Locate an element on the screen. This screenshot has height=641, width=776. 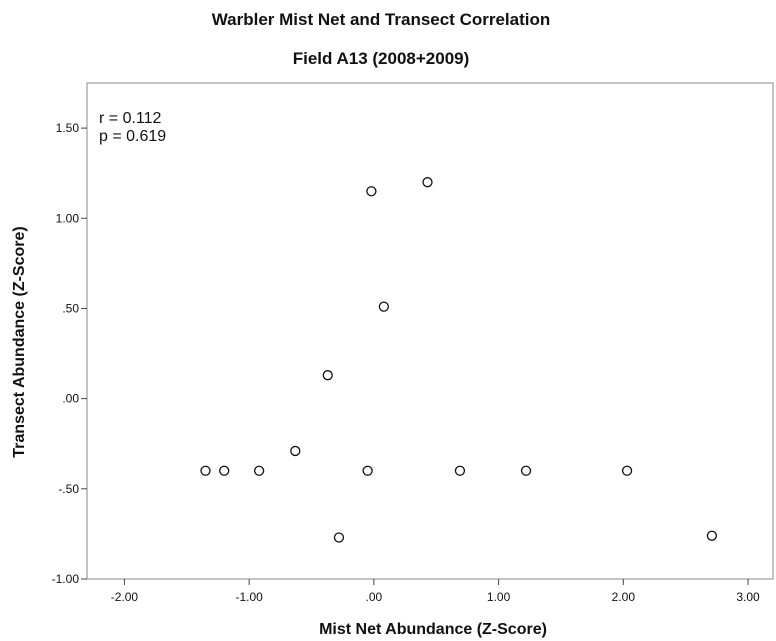
y-tick-label: .00 is located at coordinates (70, 399).